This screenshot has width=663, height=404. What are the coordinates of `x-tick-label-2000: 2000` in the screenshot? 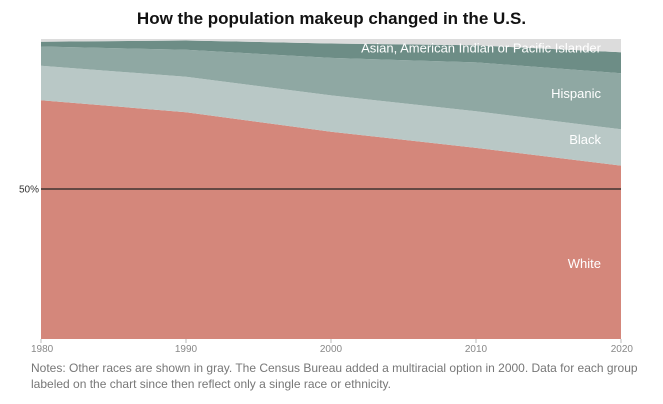 It's located at (331, 349).